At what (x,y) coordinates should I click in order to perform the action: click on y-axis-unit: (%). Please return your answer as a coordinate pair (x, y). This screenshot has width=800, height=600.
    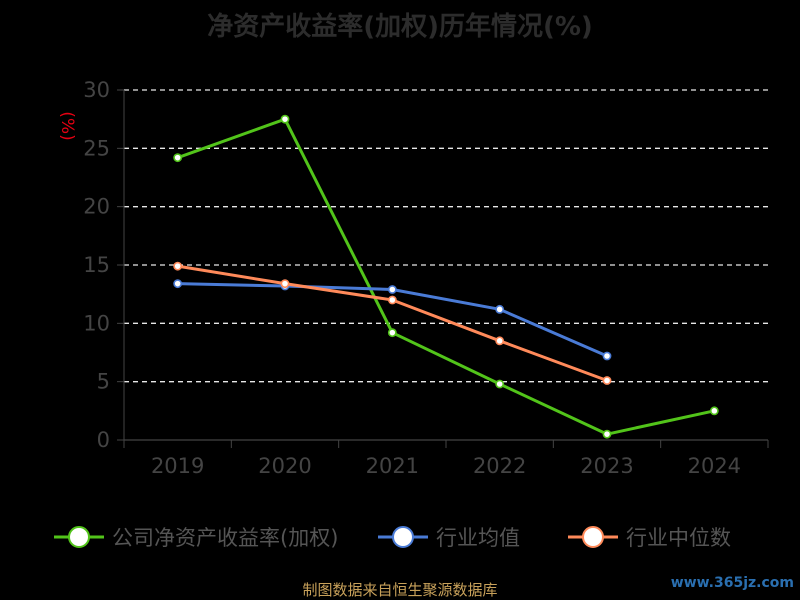
    Looking at the image, I should click on (67, 125).